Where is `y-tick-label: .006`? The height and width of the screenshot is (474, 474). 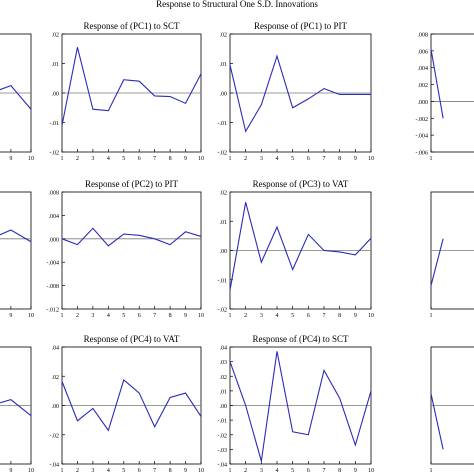
y-tick-label: .006 is located at coordinates (423, 52).